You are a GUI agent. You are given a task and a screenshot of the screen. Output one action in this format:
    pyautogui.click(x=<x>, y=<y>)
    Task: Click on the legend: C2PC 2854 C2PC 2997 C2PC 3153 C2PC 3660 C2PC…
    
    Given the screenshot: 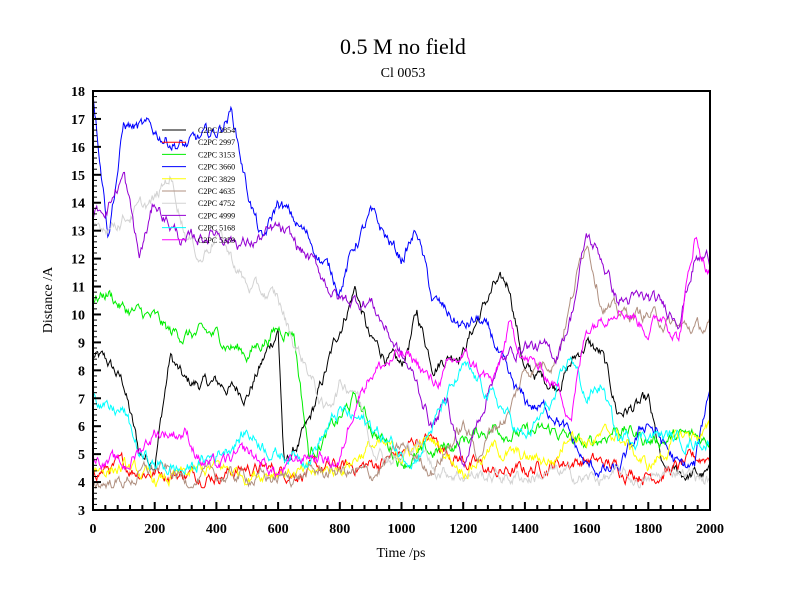 What is the action you would take?
    pyautogui.click(x=198, y=185)
    